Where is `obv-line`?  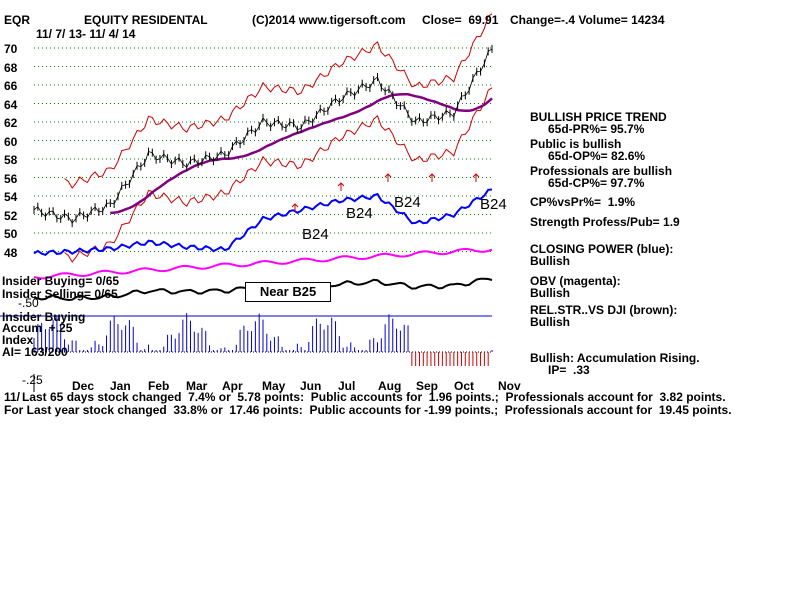 obv-line is located at coordinates (263, 263).